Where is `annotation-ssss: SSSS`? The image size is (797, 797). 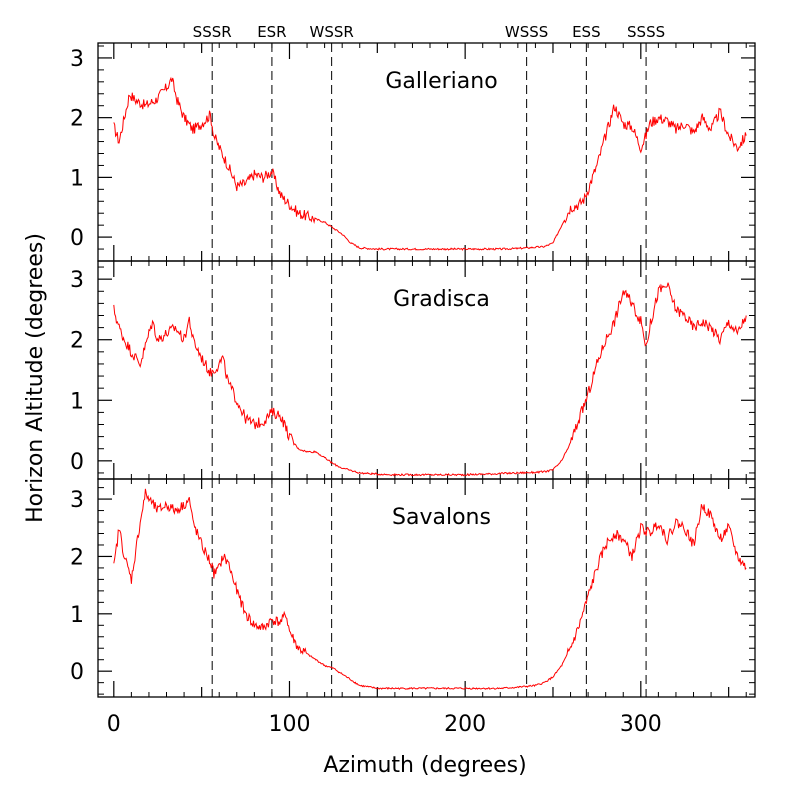
annotation-ssss: SSSS is located at coordinates (646, 32).